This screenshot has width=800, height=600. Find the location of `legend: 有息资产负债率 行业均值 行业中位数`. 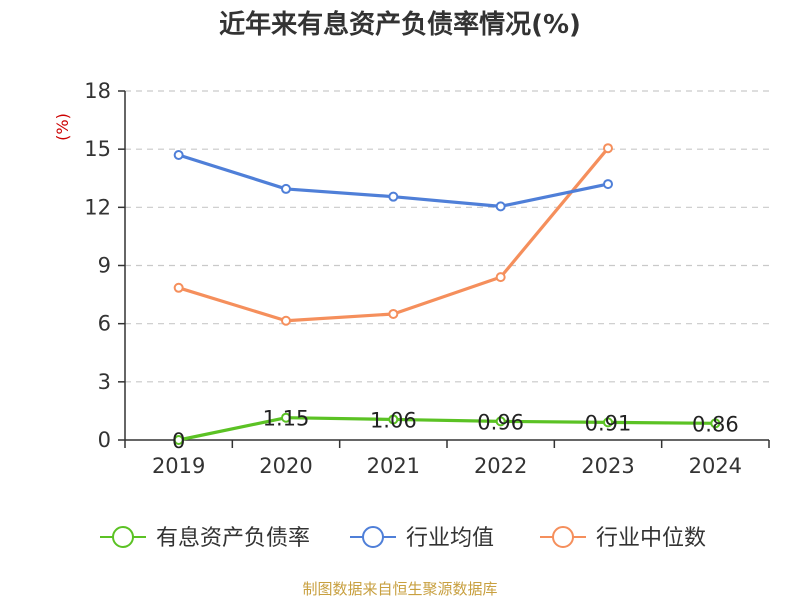

legend: 有息资产负债率 行业均值 行业中位数 is located at coordinates (403, 538).